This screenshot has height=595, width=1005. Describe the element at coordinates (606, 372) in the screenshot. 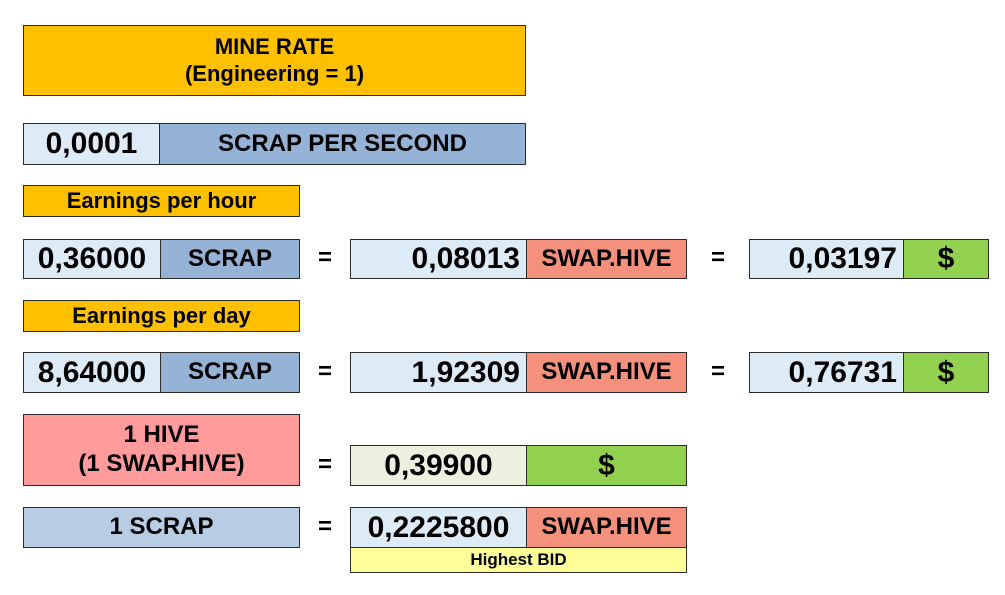

I see `day-hive-label: SWAP.HIVE` at that location.